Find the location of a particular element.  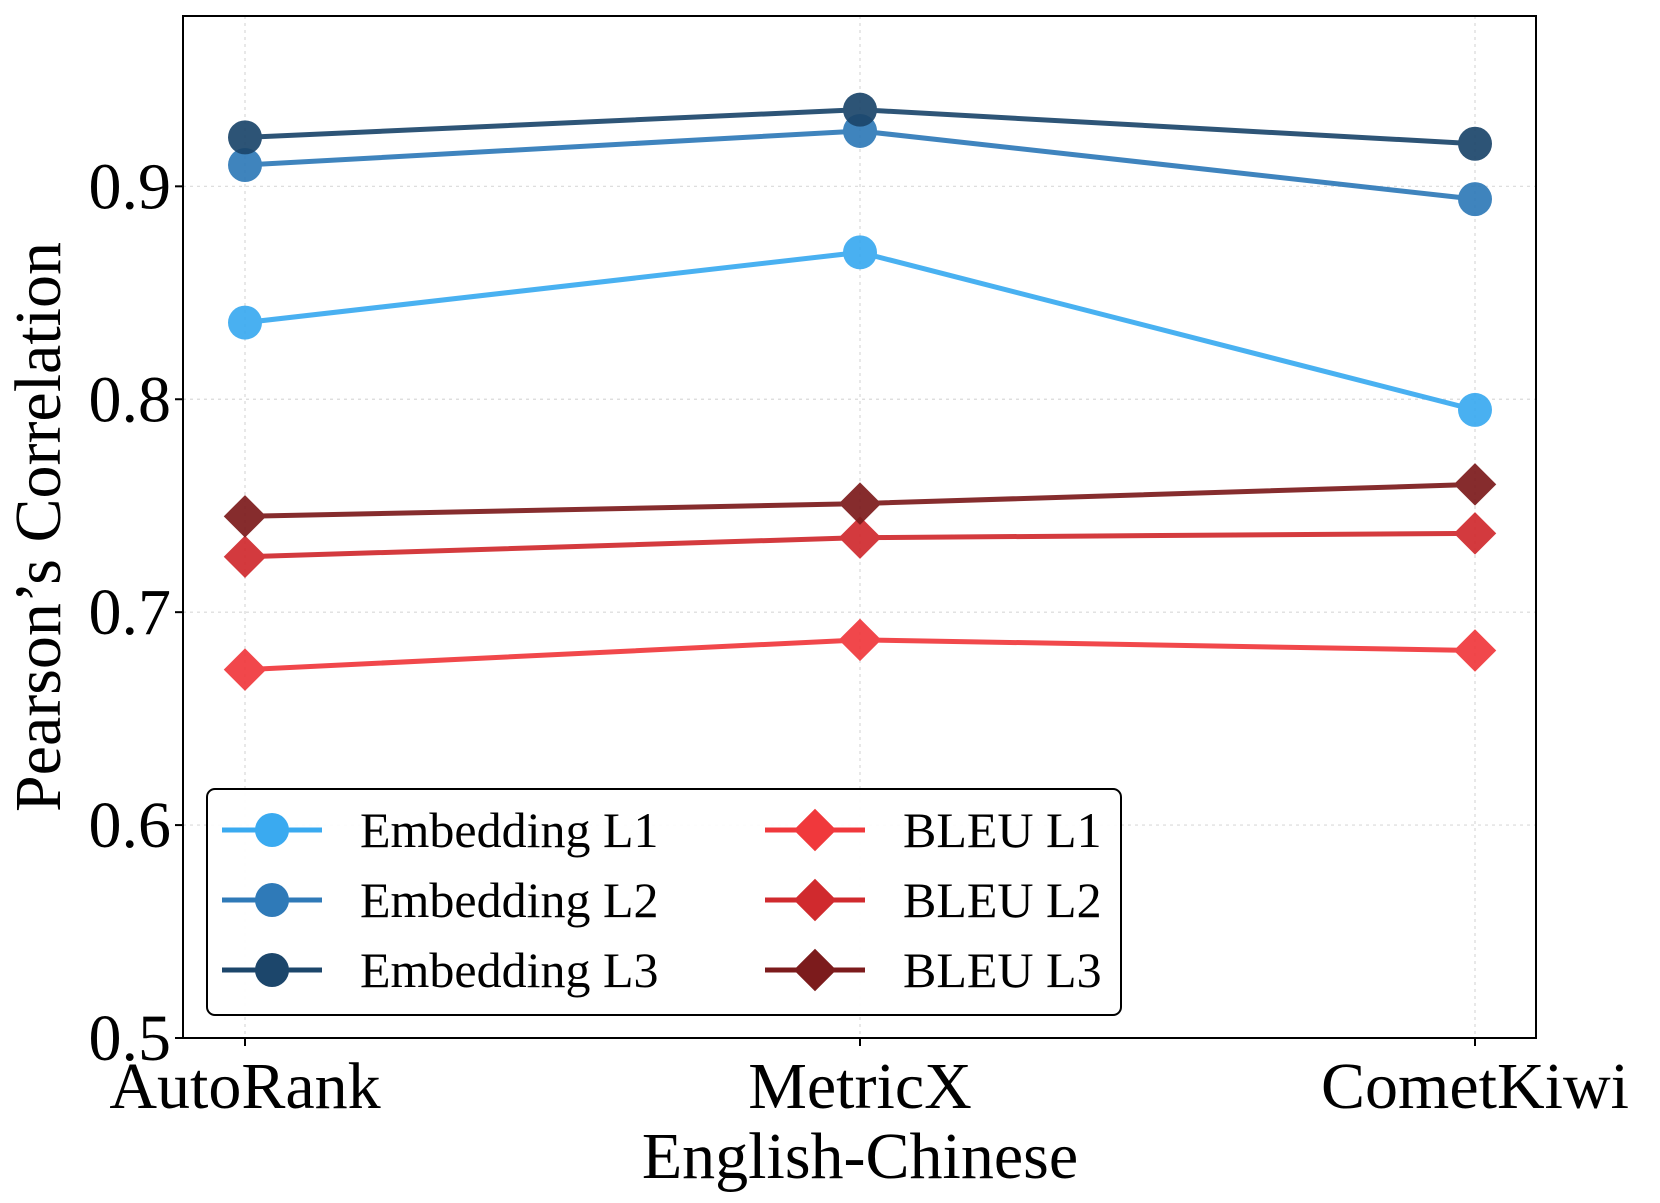

legend-label: Embedding L1 is located at coordinates (509, 830).